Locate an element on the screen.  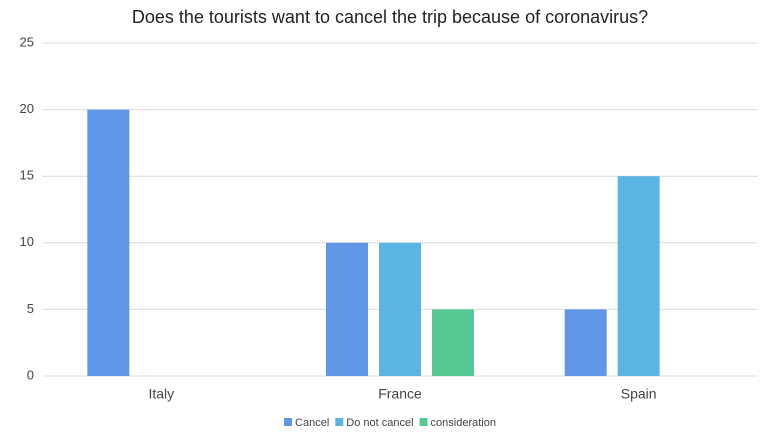
legend-label: consideration is located at coordinates (463, 423).